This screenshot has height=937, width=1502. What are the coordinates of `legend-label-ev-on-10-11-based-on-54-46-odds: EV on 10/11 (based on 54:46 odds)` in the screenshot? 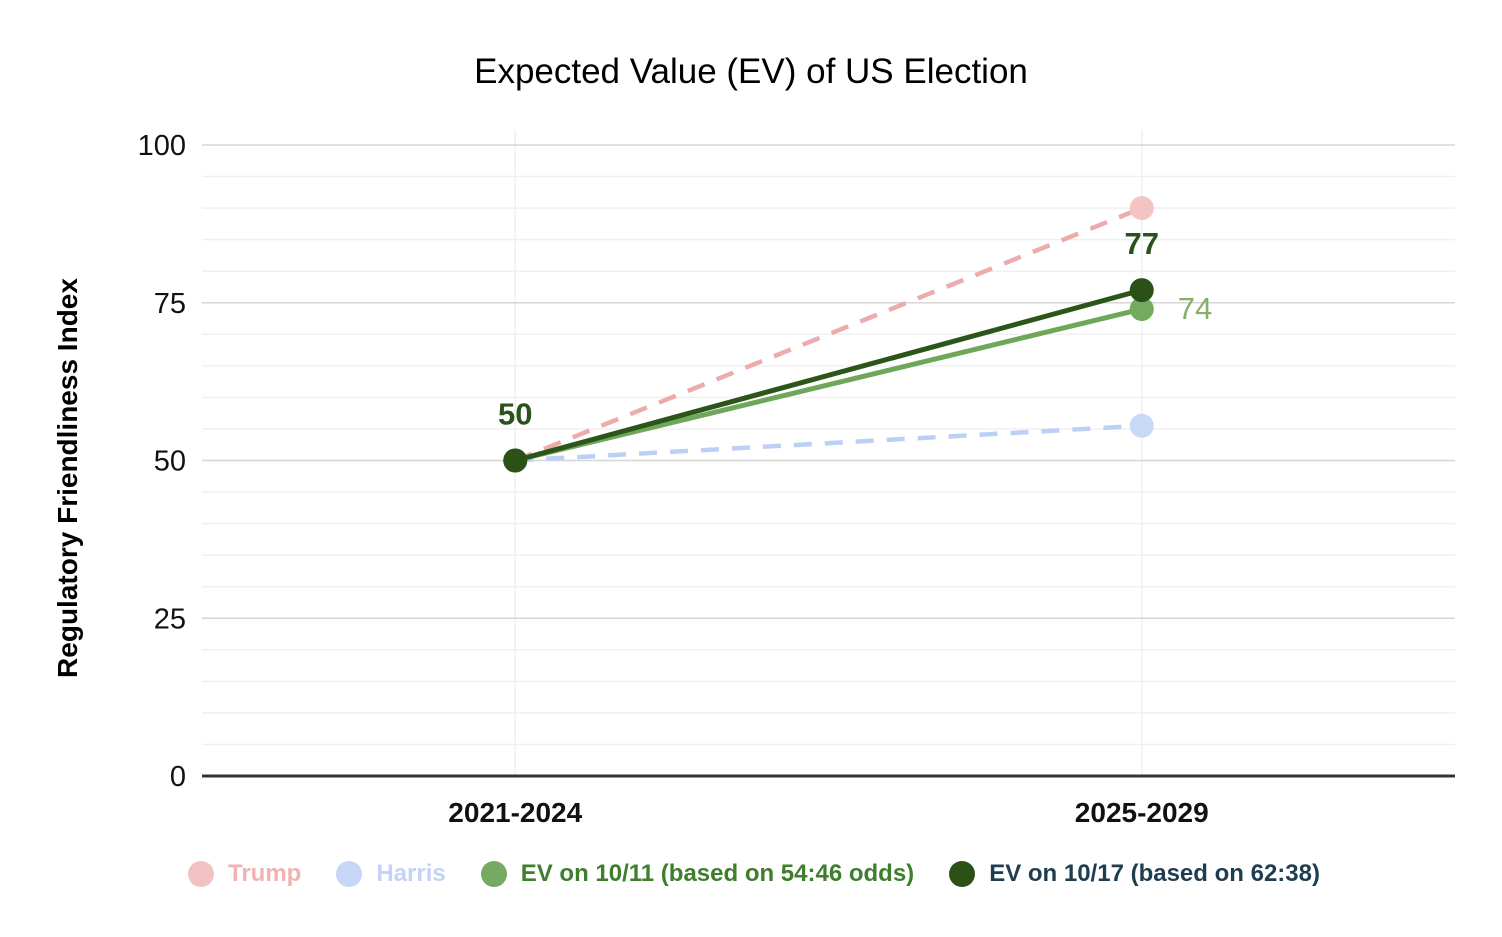 It's located at (717, 873).